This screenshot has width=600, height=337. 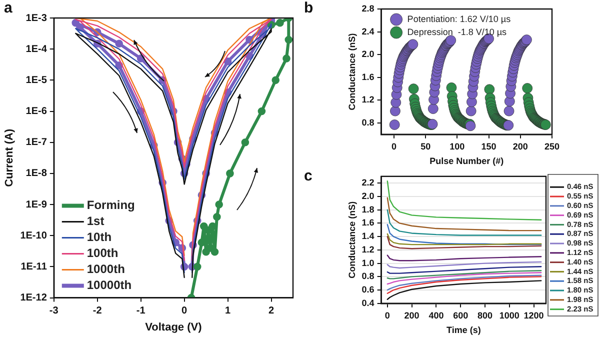 I want to click on x-tick-label: 400, so click(x=436, y=315).